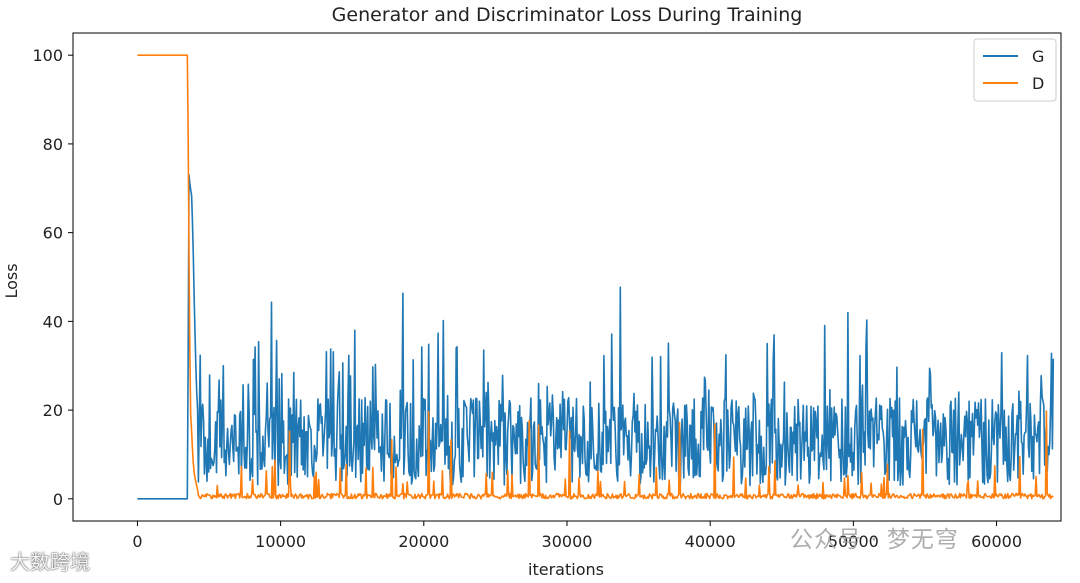 Image resolution: width=1080 pixels, height=583 pixels. Describe the element at coordinates (53, 144) in the screenshot. I see `y-tick-label: 80` at that location.